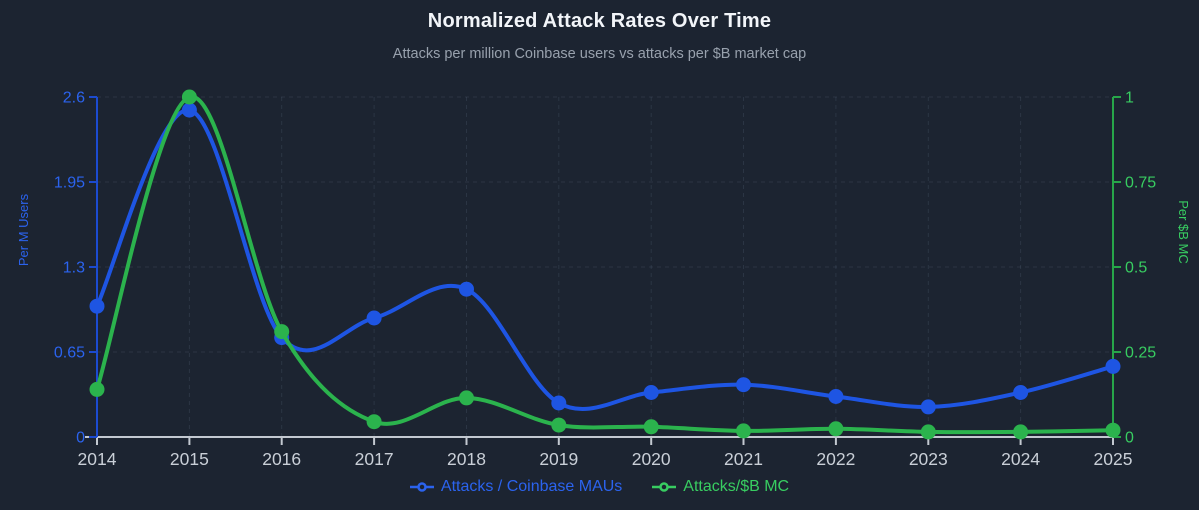 The image size is (1199, 510). I want to click on data-point-attacks-b-mc-2019, so click(559, 425).